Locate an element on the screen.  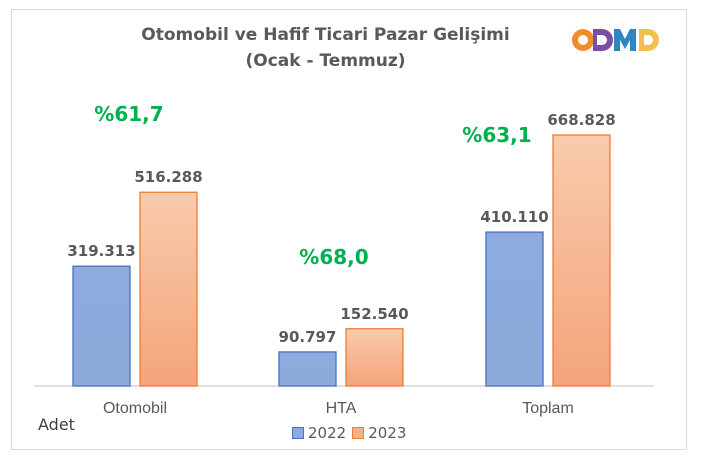
bar-2023-otomobil is located at coordinates (168, 289).